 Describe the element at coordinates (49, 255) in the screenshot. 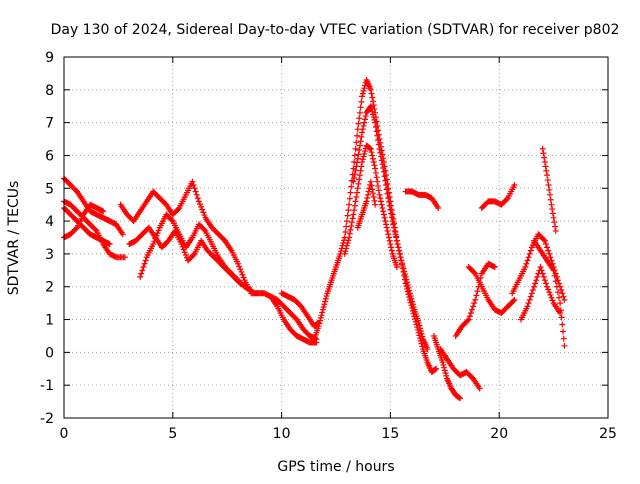

I see `y-tick-label: 3` at that location.